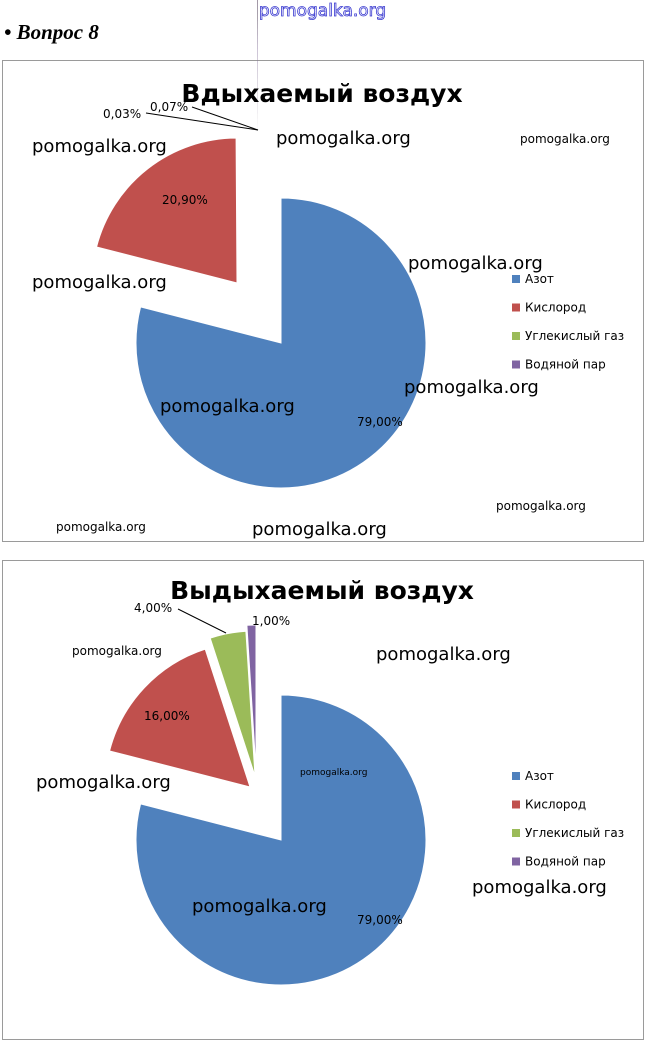 This screenshot has width=645, height=1040. Describe the element at coordinates (321, 93) in the screenshot. I see `chart-title: Вдыхаемый воздух` at that location.